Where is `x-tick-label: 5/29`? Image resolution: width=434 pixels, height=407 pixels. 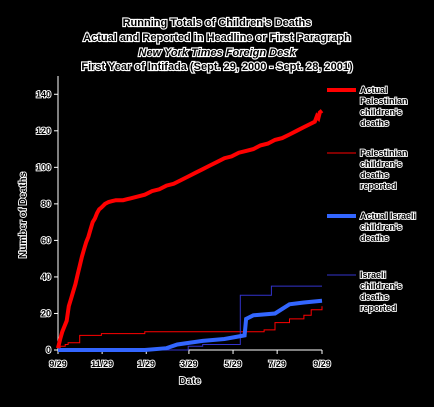
x-tick-label: 5/29 is located at coordinates (233, 364).